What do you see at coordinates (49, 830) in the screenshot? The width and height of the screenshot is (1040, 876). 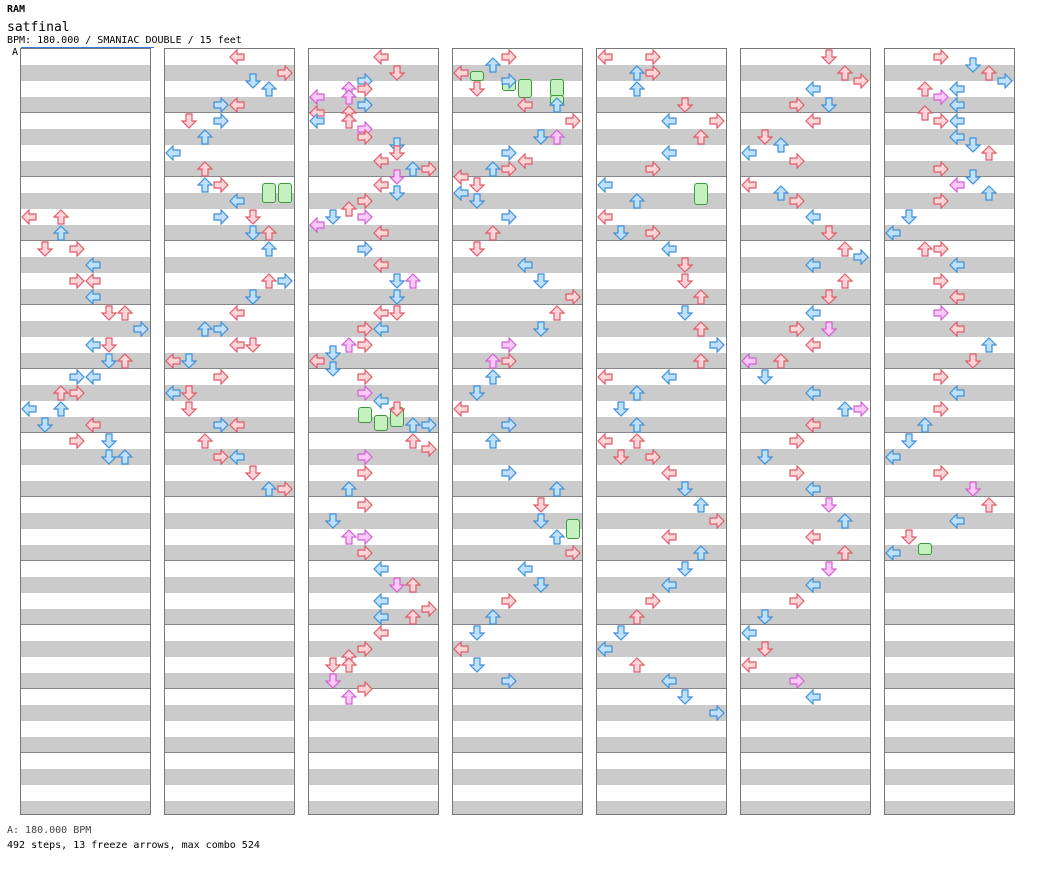 I see `footer-bpm: A: 180.000 BPM` at bounding box center [49, 830].